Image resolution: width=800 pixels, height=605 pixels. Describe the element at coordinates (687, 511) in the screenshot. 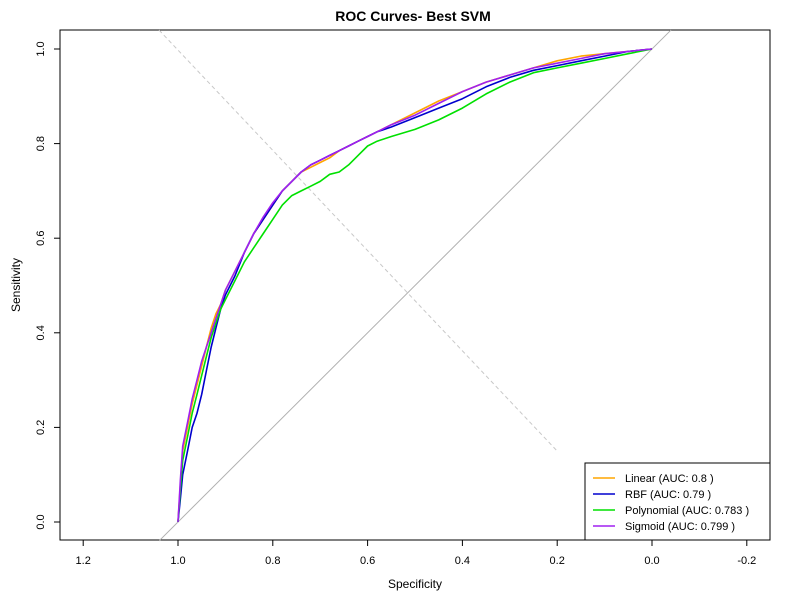

I see `legend-label: Polynomial (AUC: 0.783 )` at that location.